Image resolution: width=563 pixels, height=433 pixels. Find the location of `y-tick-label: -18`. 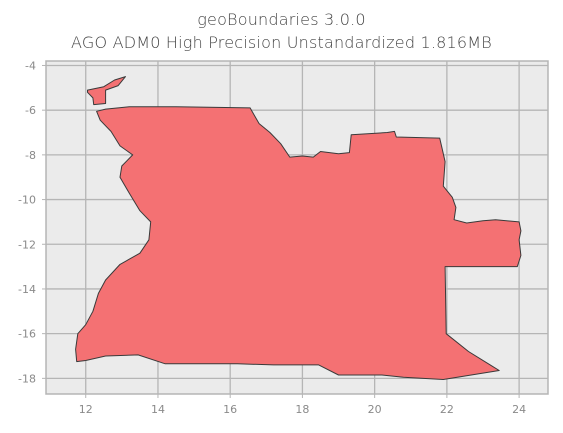

y-tick-label: -18 is located at coordinates (27, 378).